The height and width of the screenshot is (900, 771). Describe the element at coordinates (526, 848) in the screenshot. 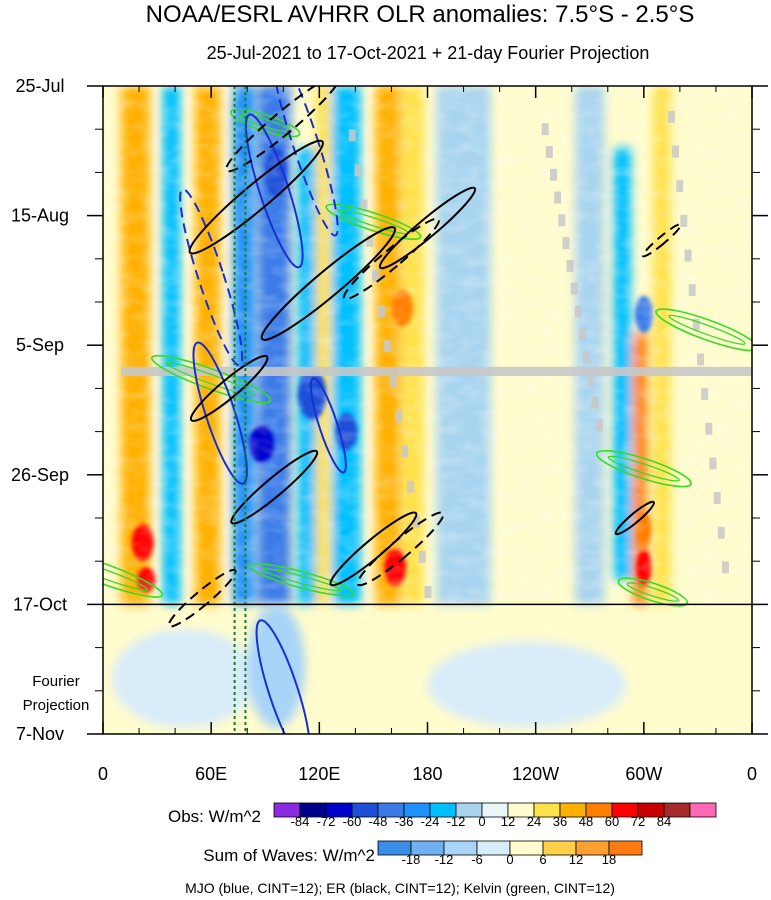

I see `waves-colorbar-swatch` at that location.